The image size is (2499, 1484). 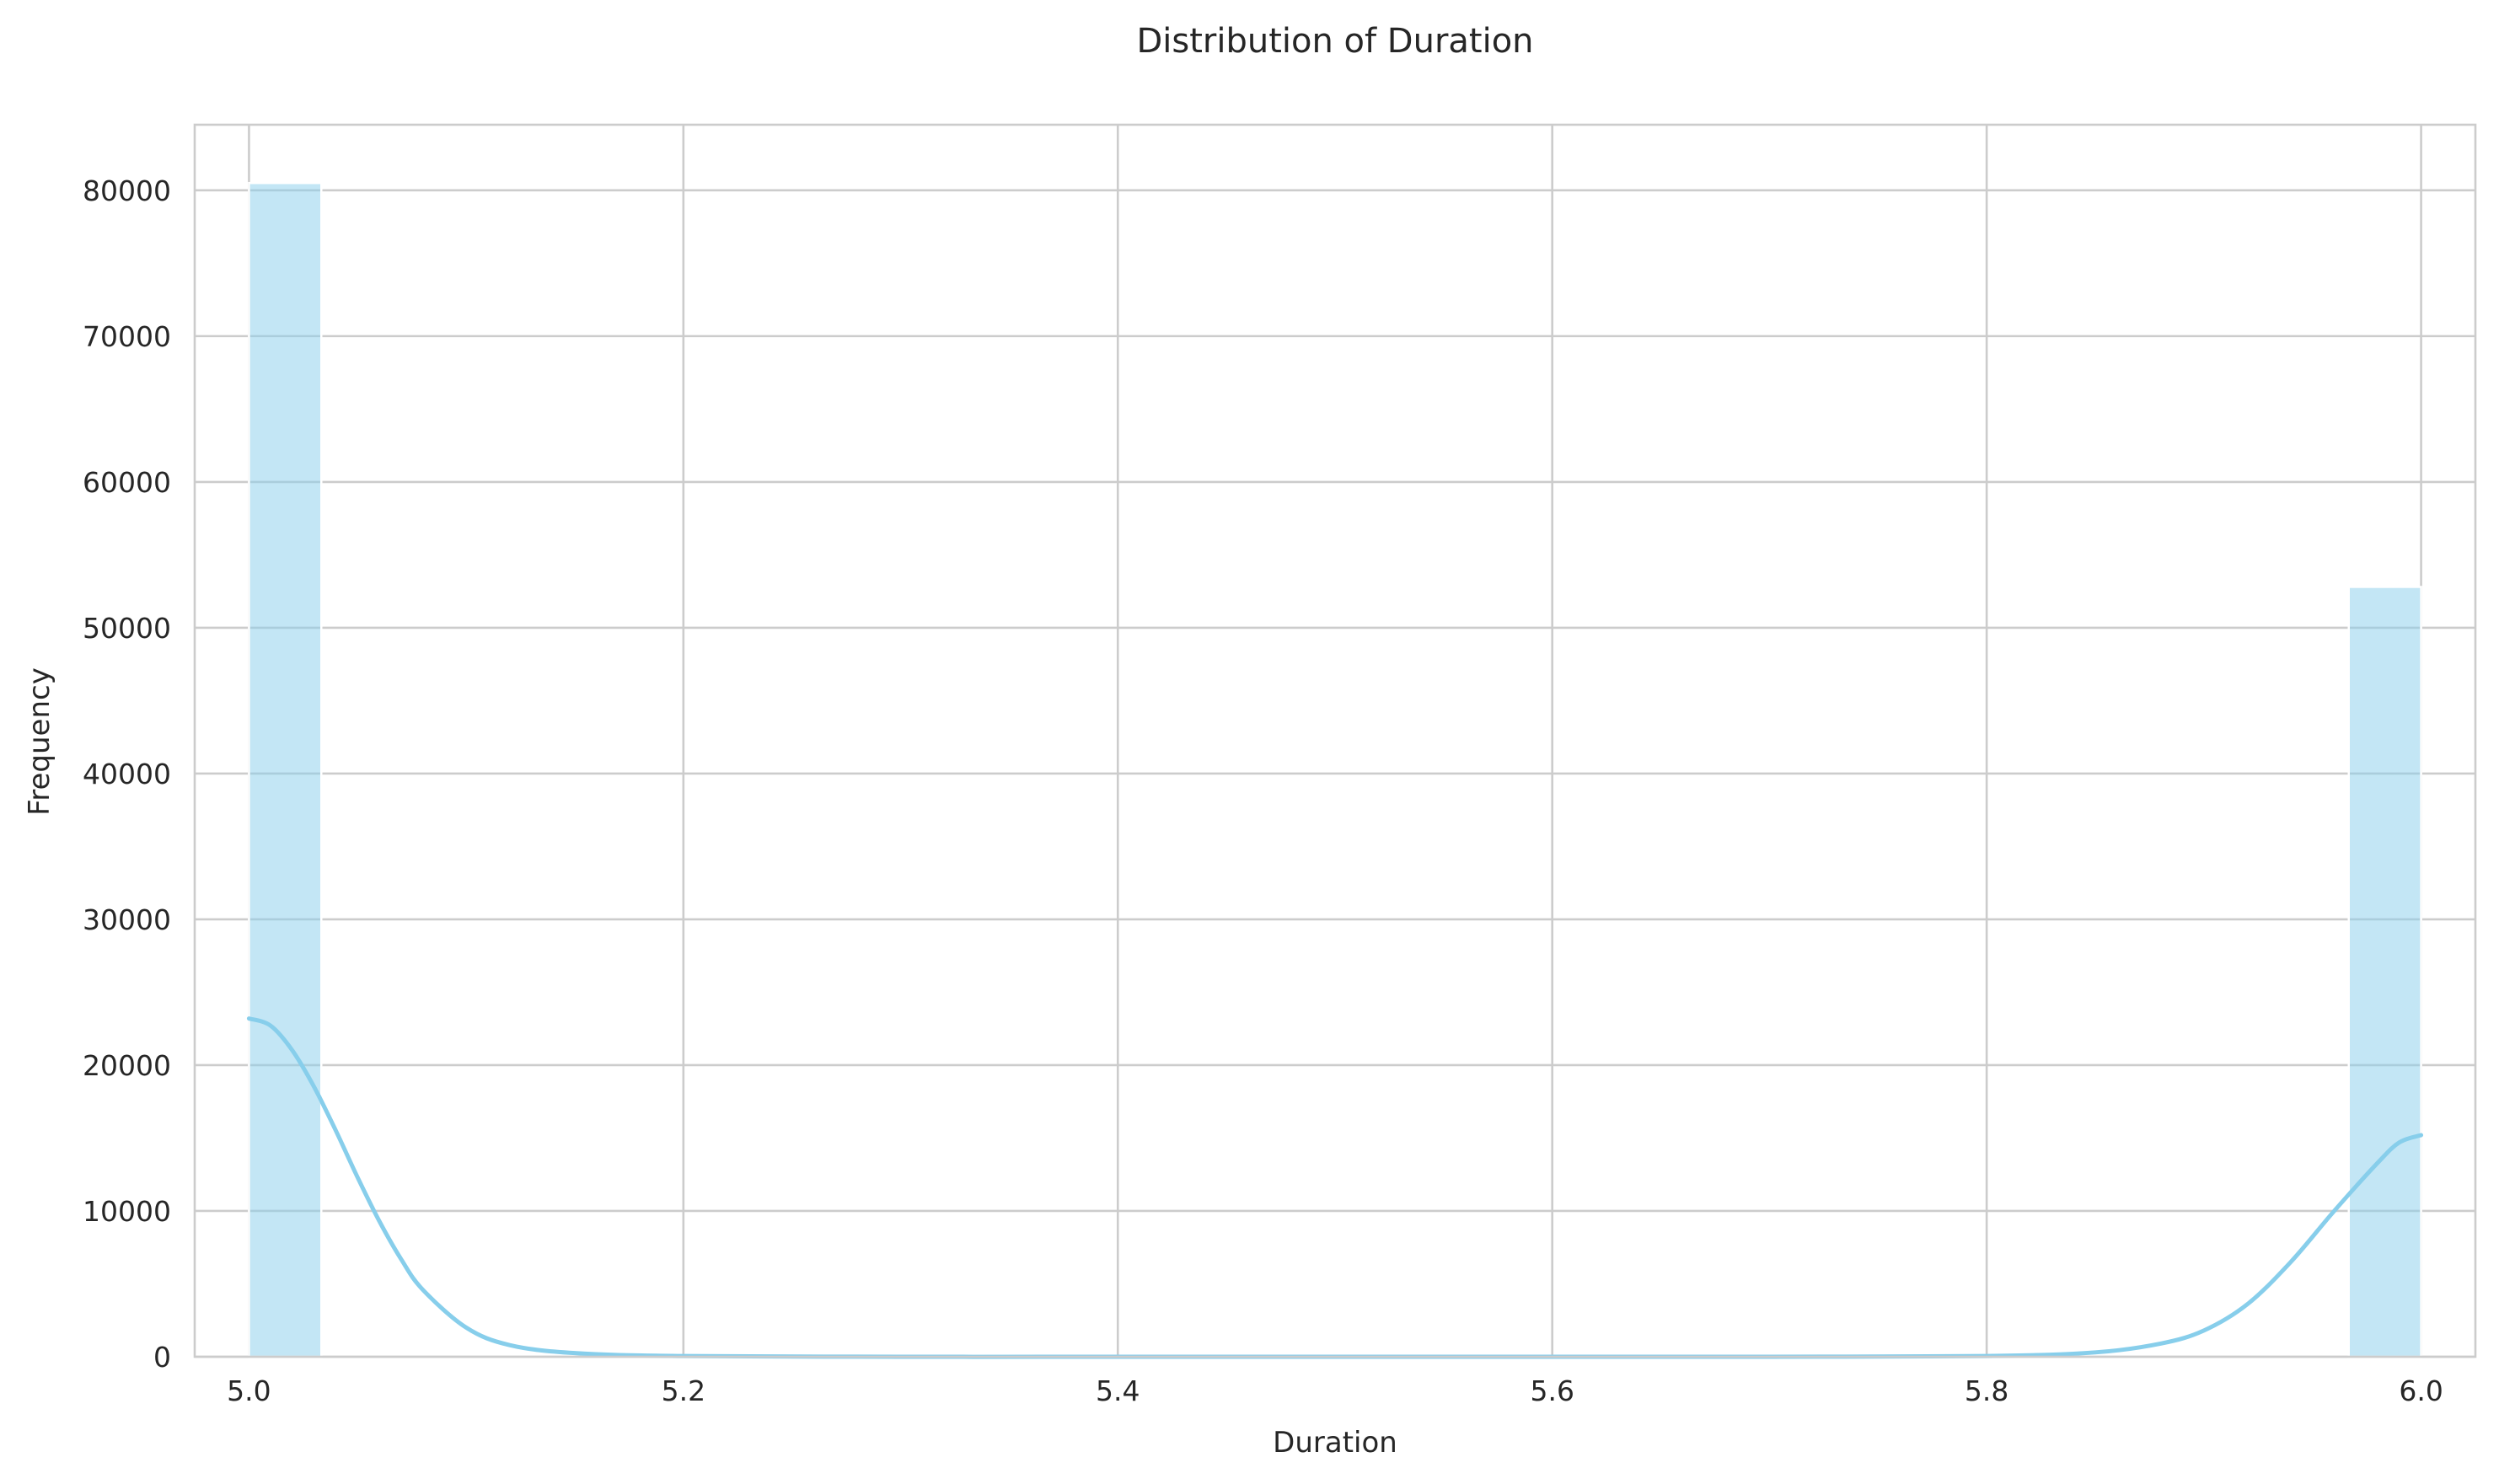 What do you see at coordinates (39, 741) in the screenshot?
I see `y-axis-label: Frequency` at bounding box center [39, 741].